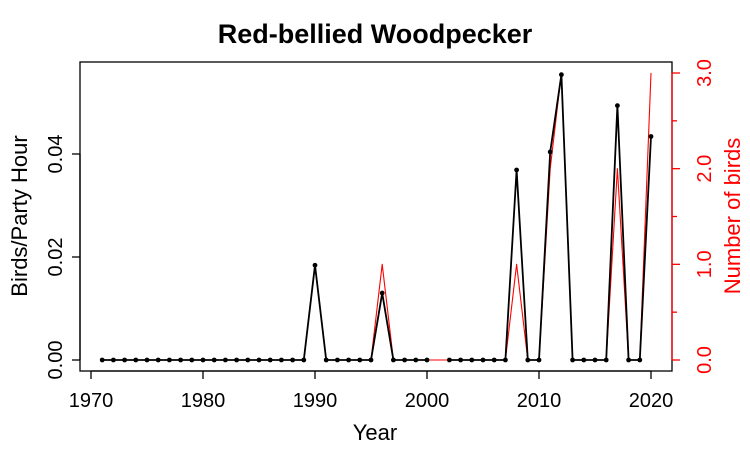 The image size is (750, 450). I want to click on y-tick-label-right: 2.0, so click(705, 169).